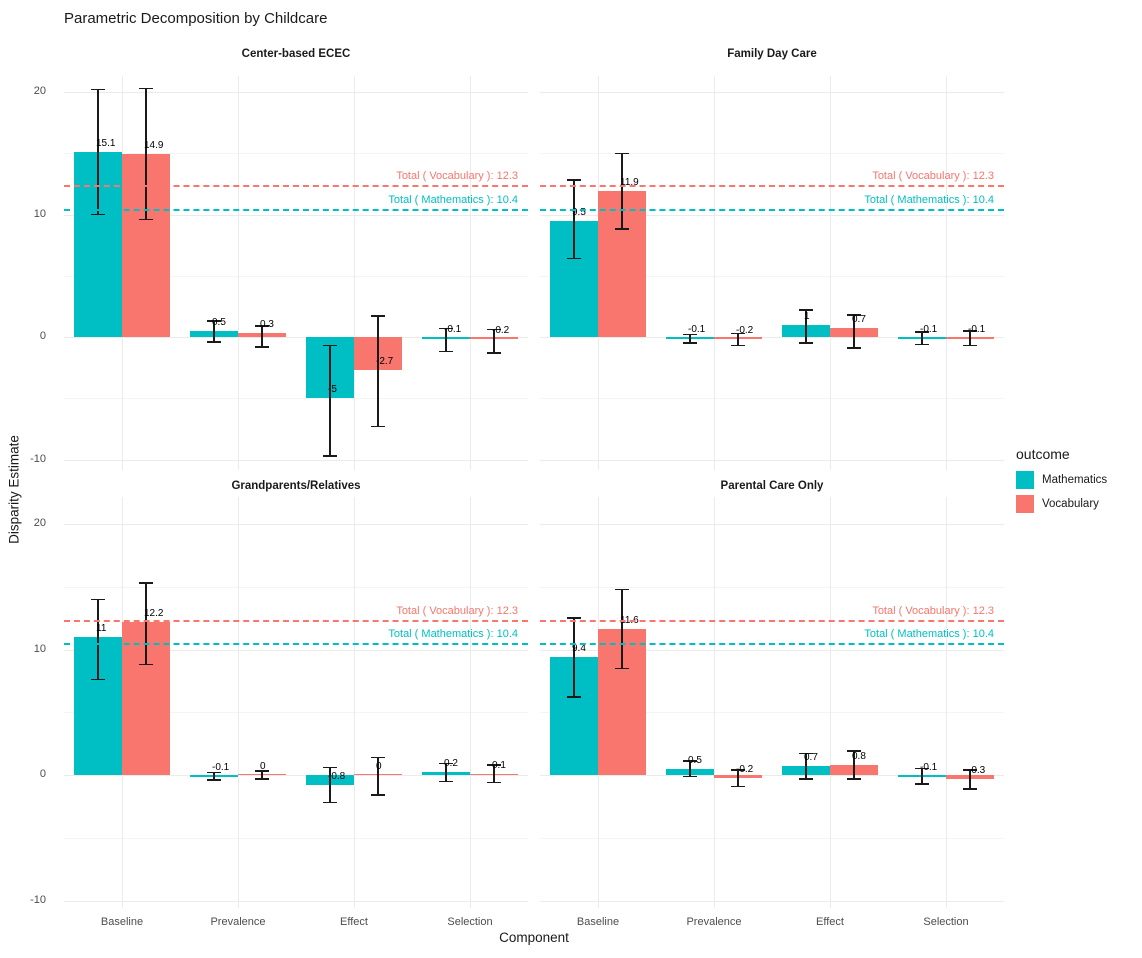  I want to click on bar-value-label: 0.3, so click(267, 325).